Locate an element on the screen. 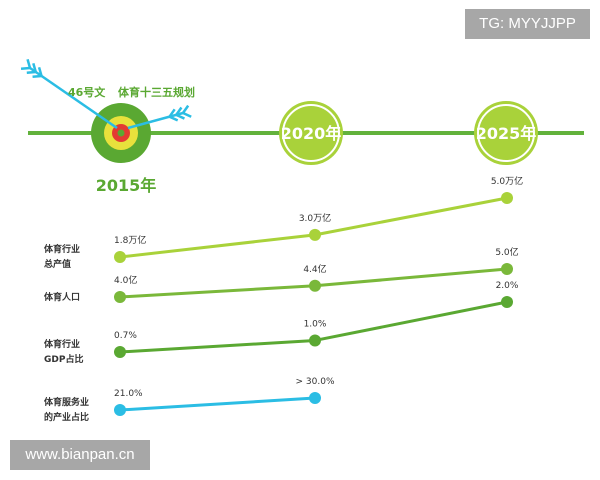 This screenshot has height=480, width=600. milestone-2025年-ring is located at coordinates (506, 133).